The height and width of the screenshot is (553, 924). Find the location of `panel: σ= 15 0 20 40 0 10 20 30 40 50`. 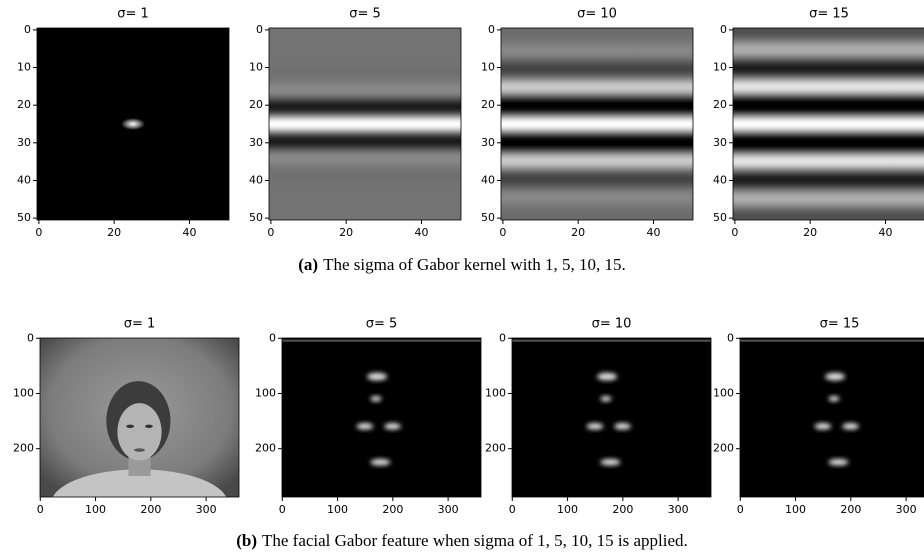

panel: σ= 15 0 20 40 0 10 20 30 40 50 is located at coordinates (818, 123).